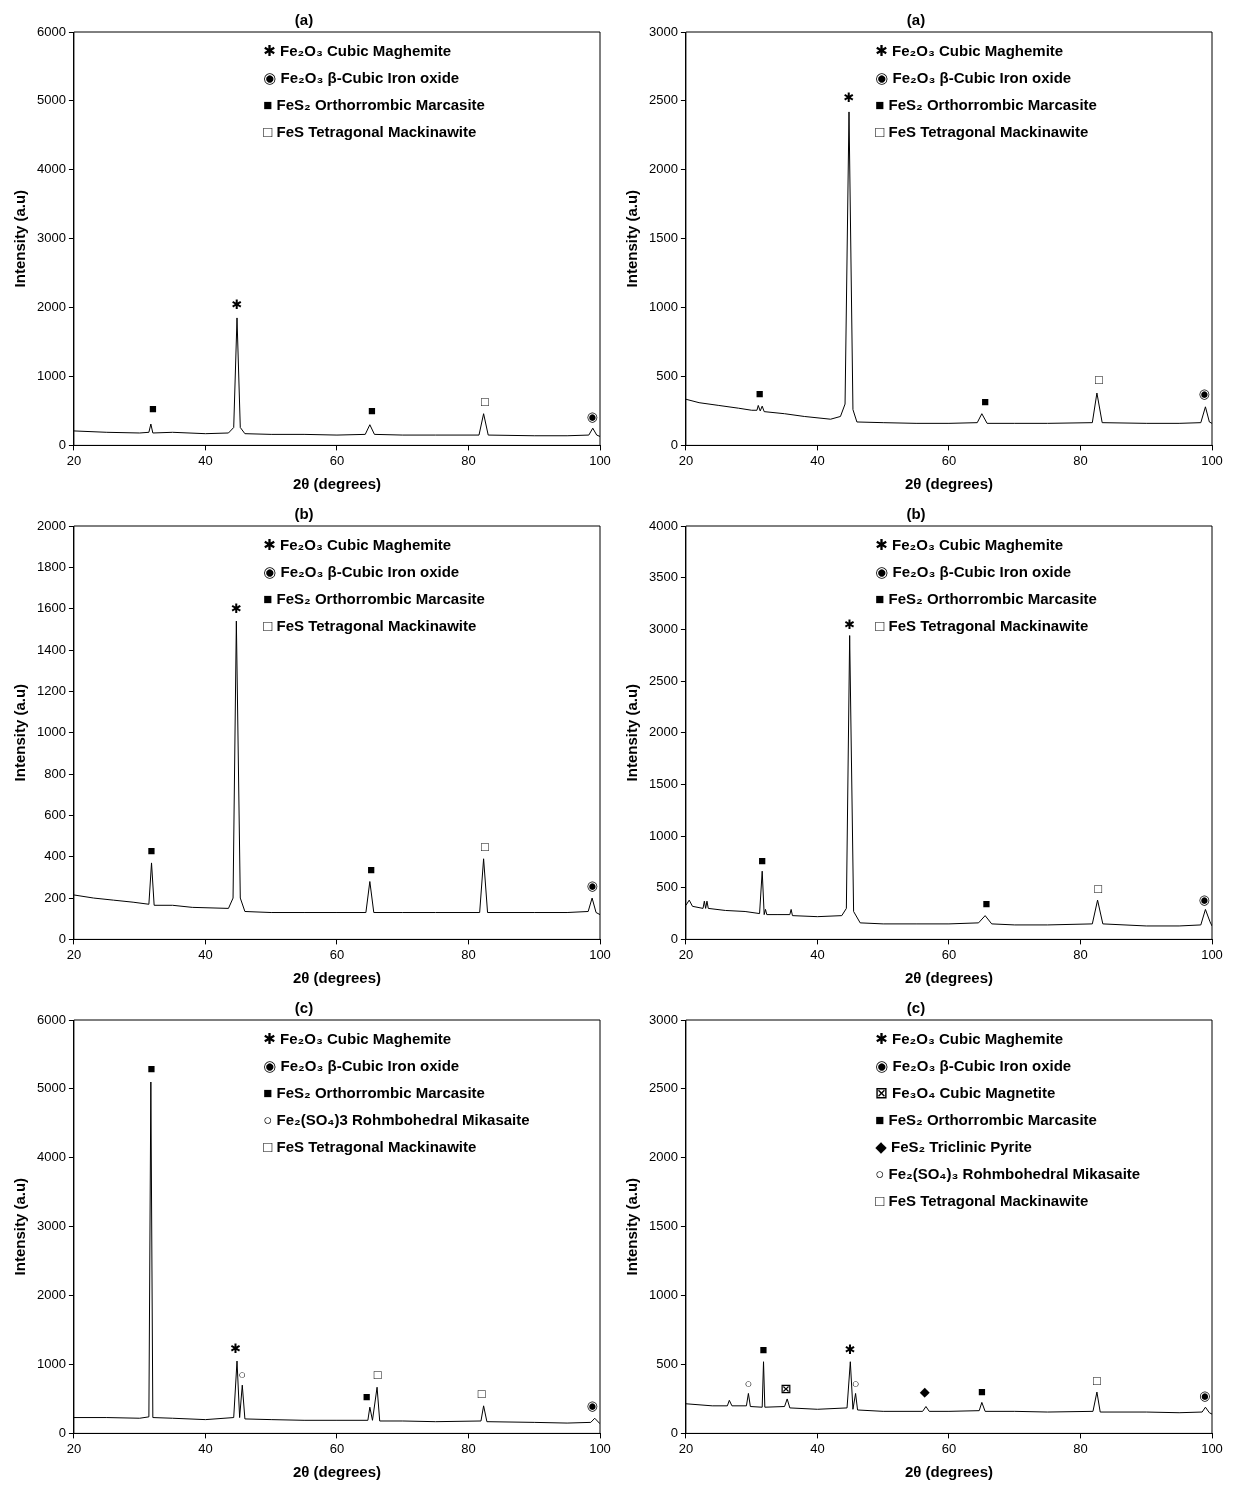 This screenshot has width=1247, height=1512. What do you see at coordinates (51, 649) in the screenshot?
I see `y-tick-label: 1400` at bounding box center [51, 649].